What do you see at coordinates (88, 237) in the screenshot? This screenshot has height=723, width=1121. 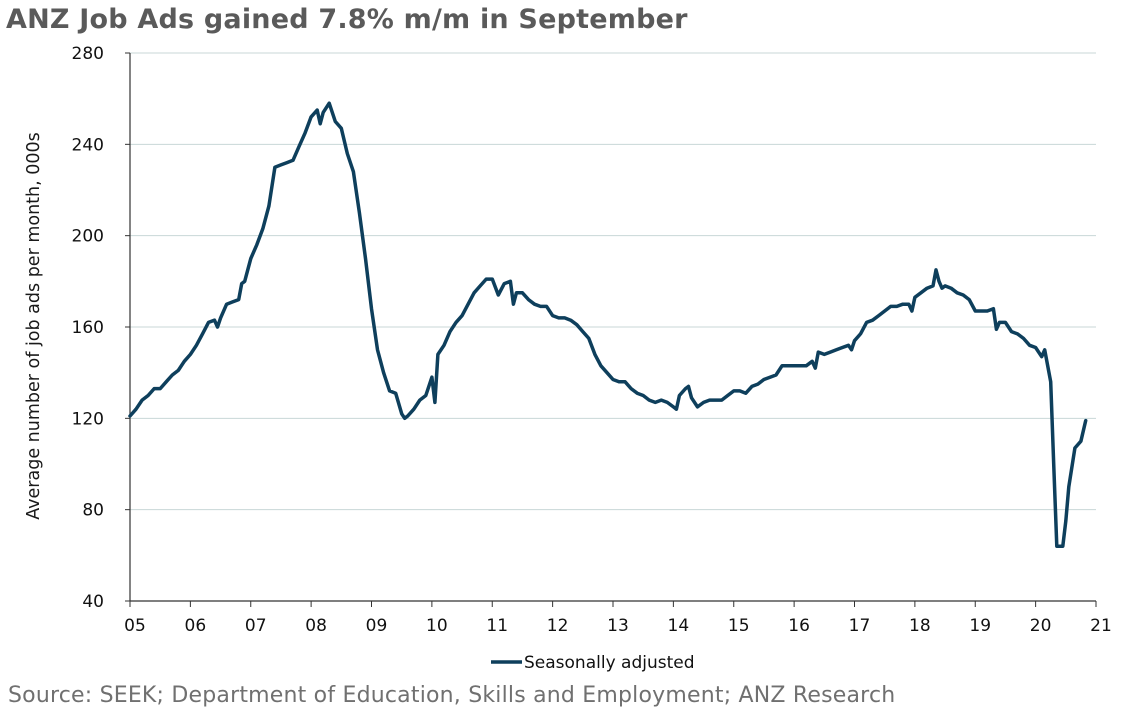 I see `y-tick-label: 200` at bounding box center [88, 237].